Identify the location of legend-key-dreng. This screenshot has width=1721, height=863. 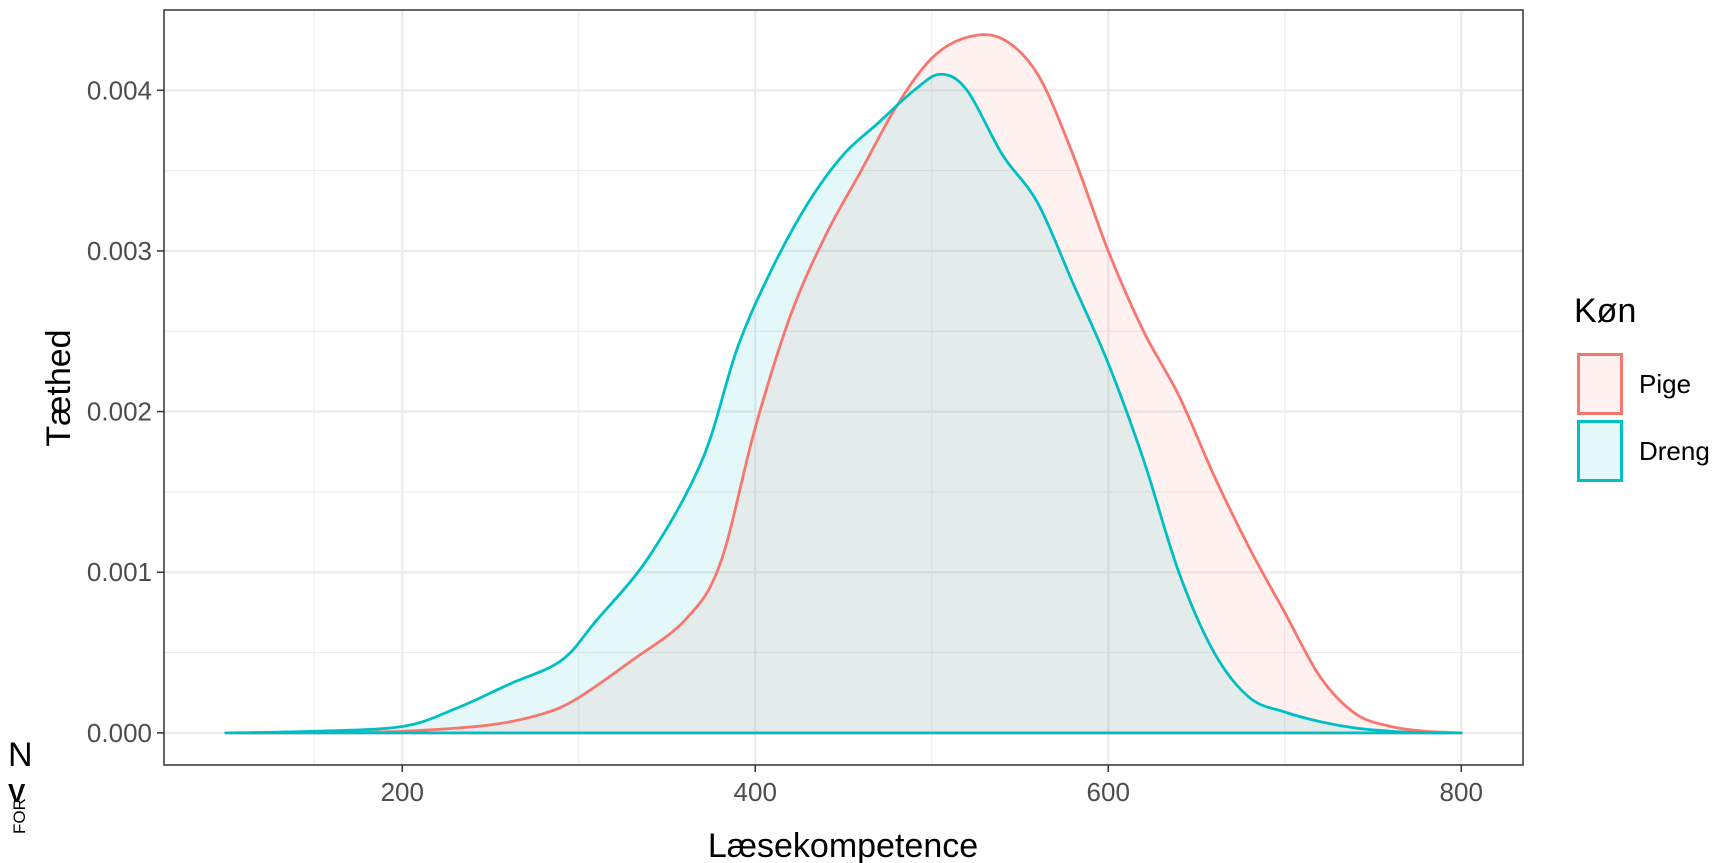
(1600, 451).